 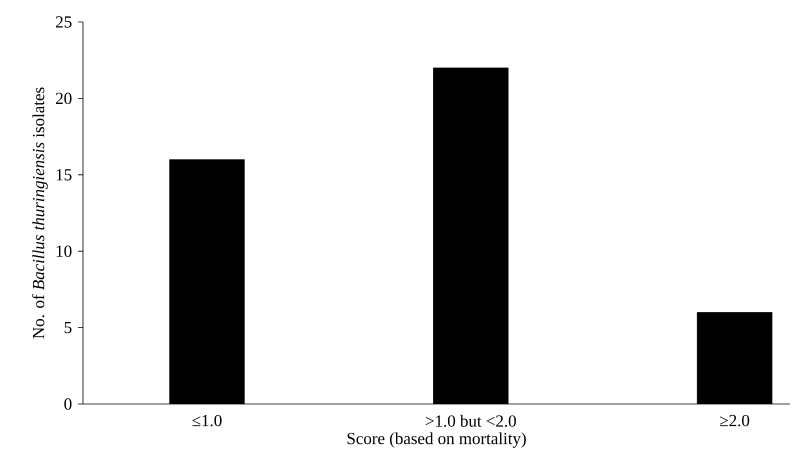 I want to click on y-tick-label: 10, so click(x=64, y=251).